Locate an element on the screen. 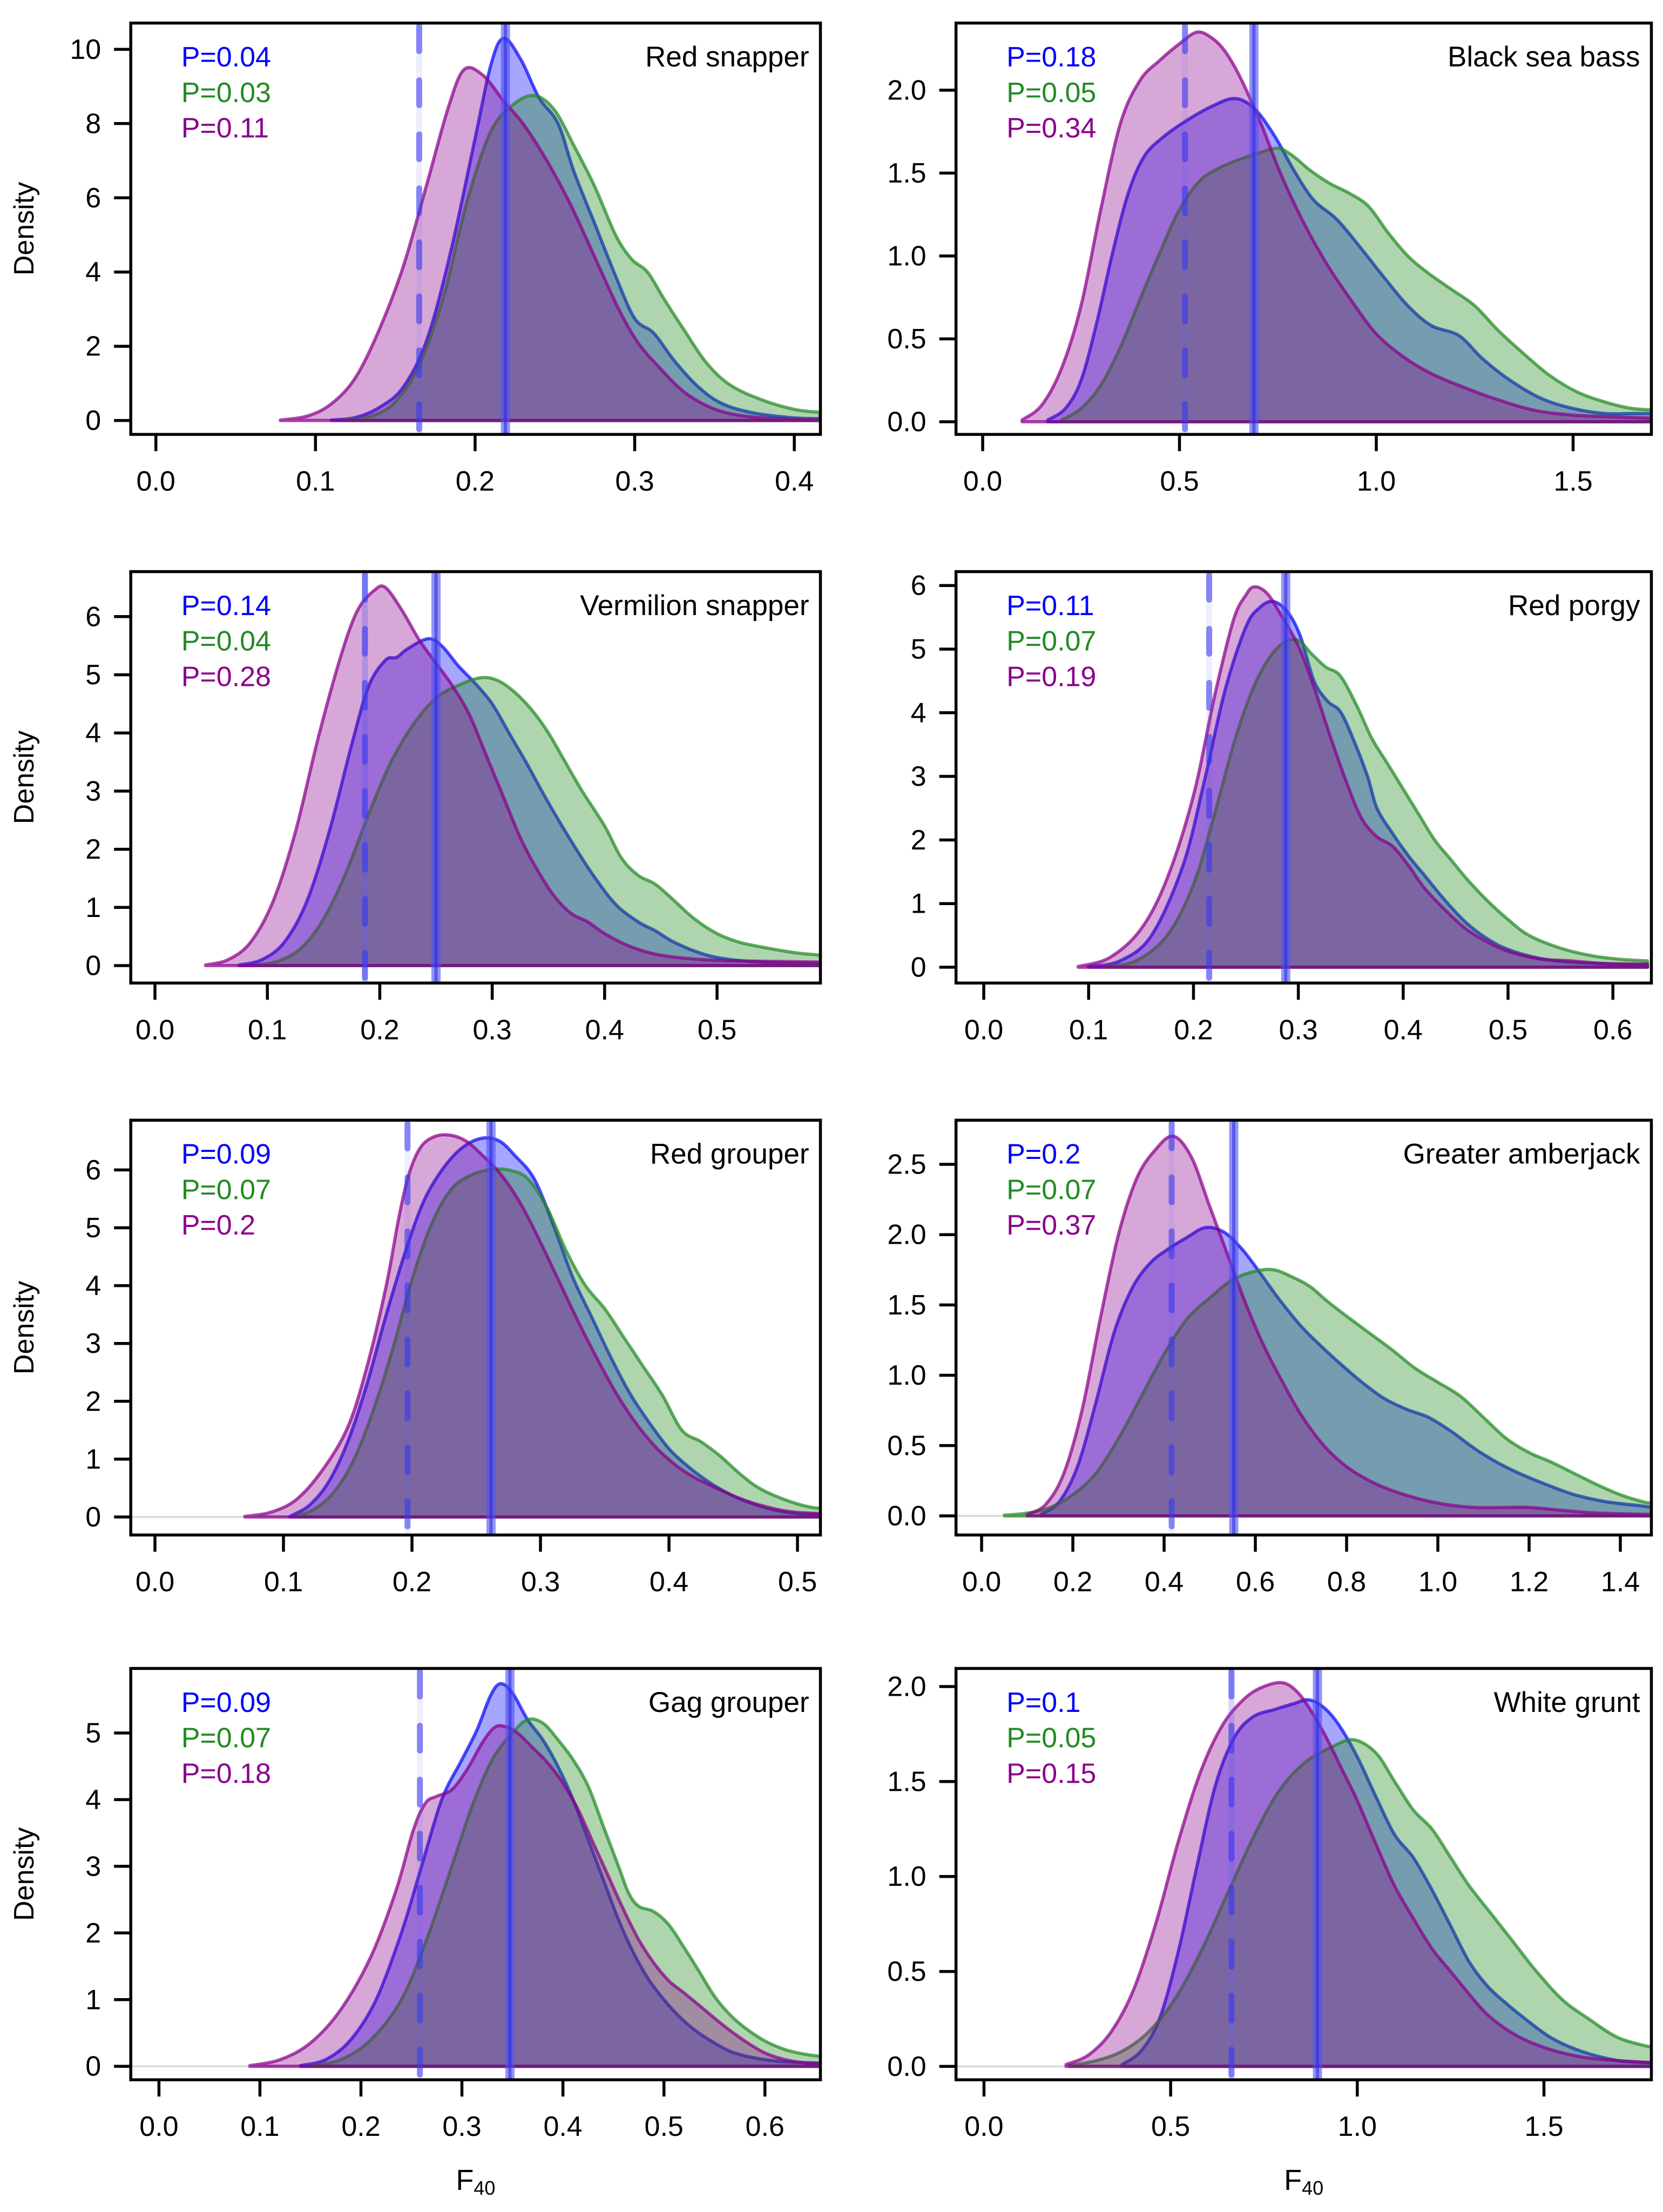 Image resolution: width=1663 pixels, height=2212 pixels. svg-text: P=0.1 is located at coordinates (1043, 1702).